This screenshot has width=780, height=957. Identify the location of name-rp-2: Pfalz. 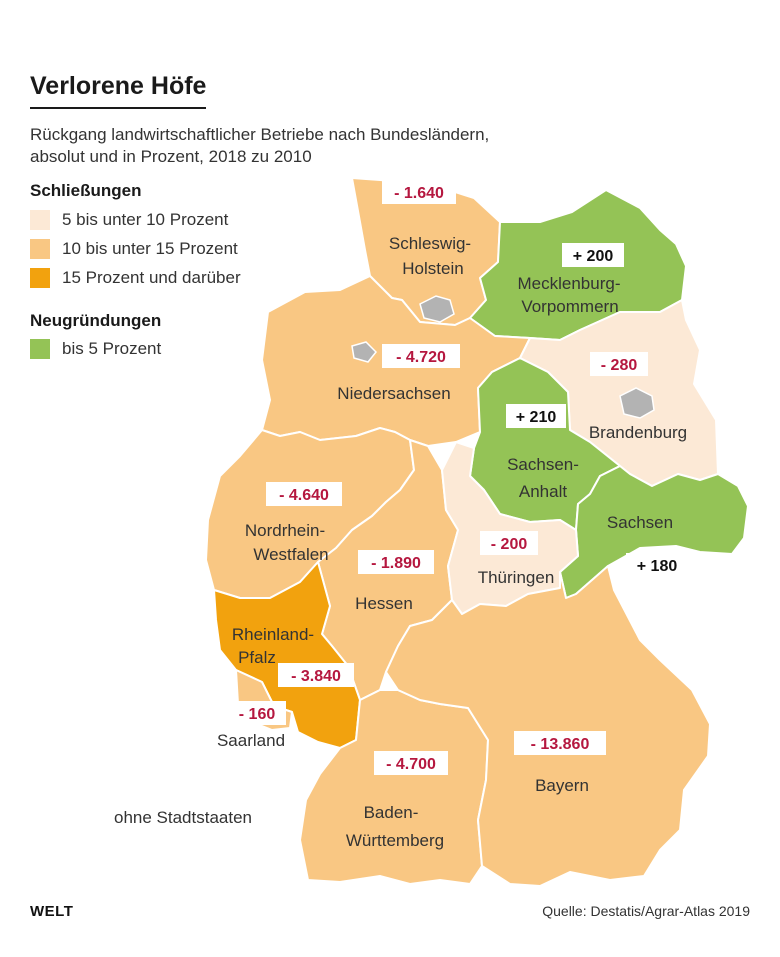
(257, 657).